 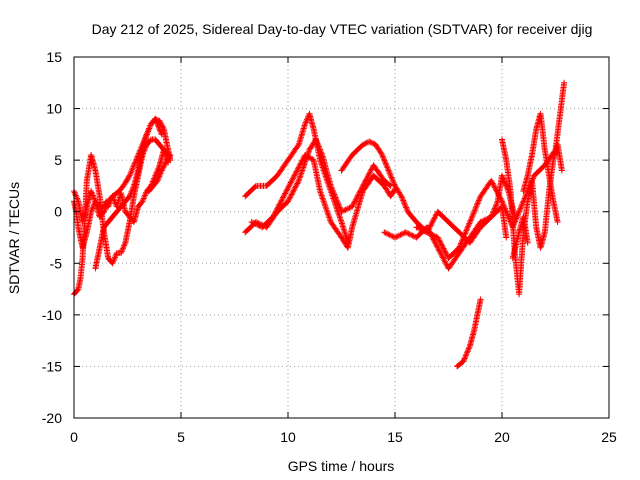 What do you see at coordinates (58, 212) in the screenshot?
I see `y-tick-label: 0` at bounding box center [58, 212].